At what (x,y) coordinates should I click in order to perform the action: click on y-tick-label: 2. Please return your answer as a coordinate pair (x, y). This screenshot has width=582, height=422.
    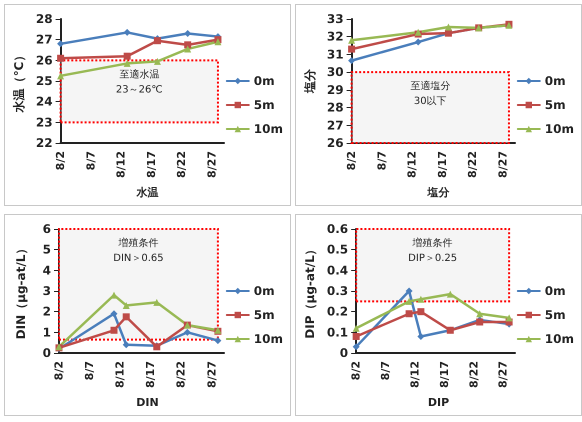
    Looking at the image, I should click on (46, 311).